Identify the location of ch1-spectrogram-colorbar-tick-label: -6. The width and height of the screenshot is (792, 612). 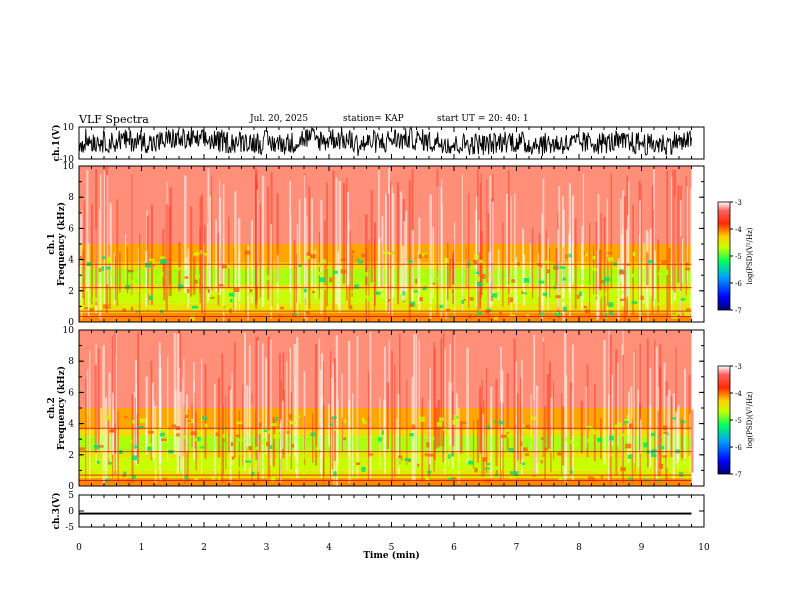
(738, 284).